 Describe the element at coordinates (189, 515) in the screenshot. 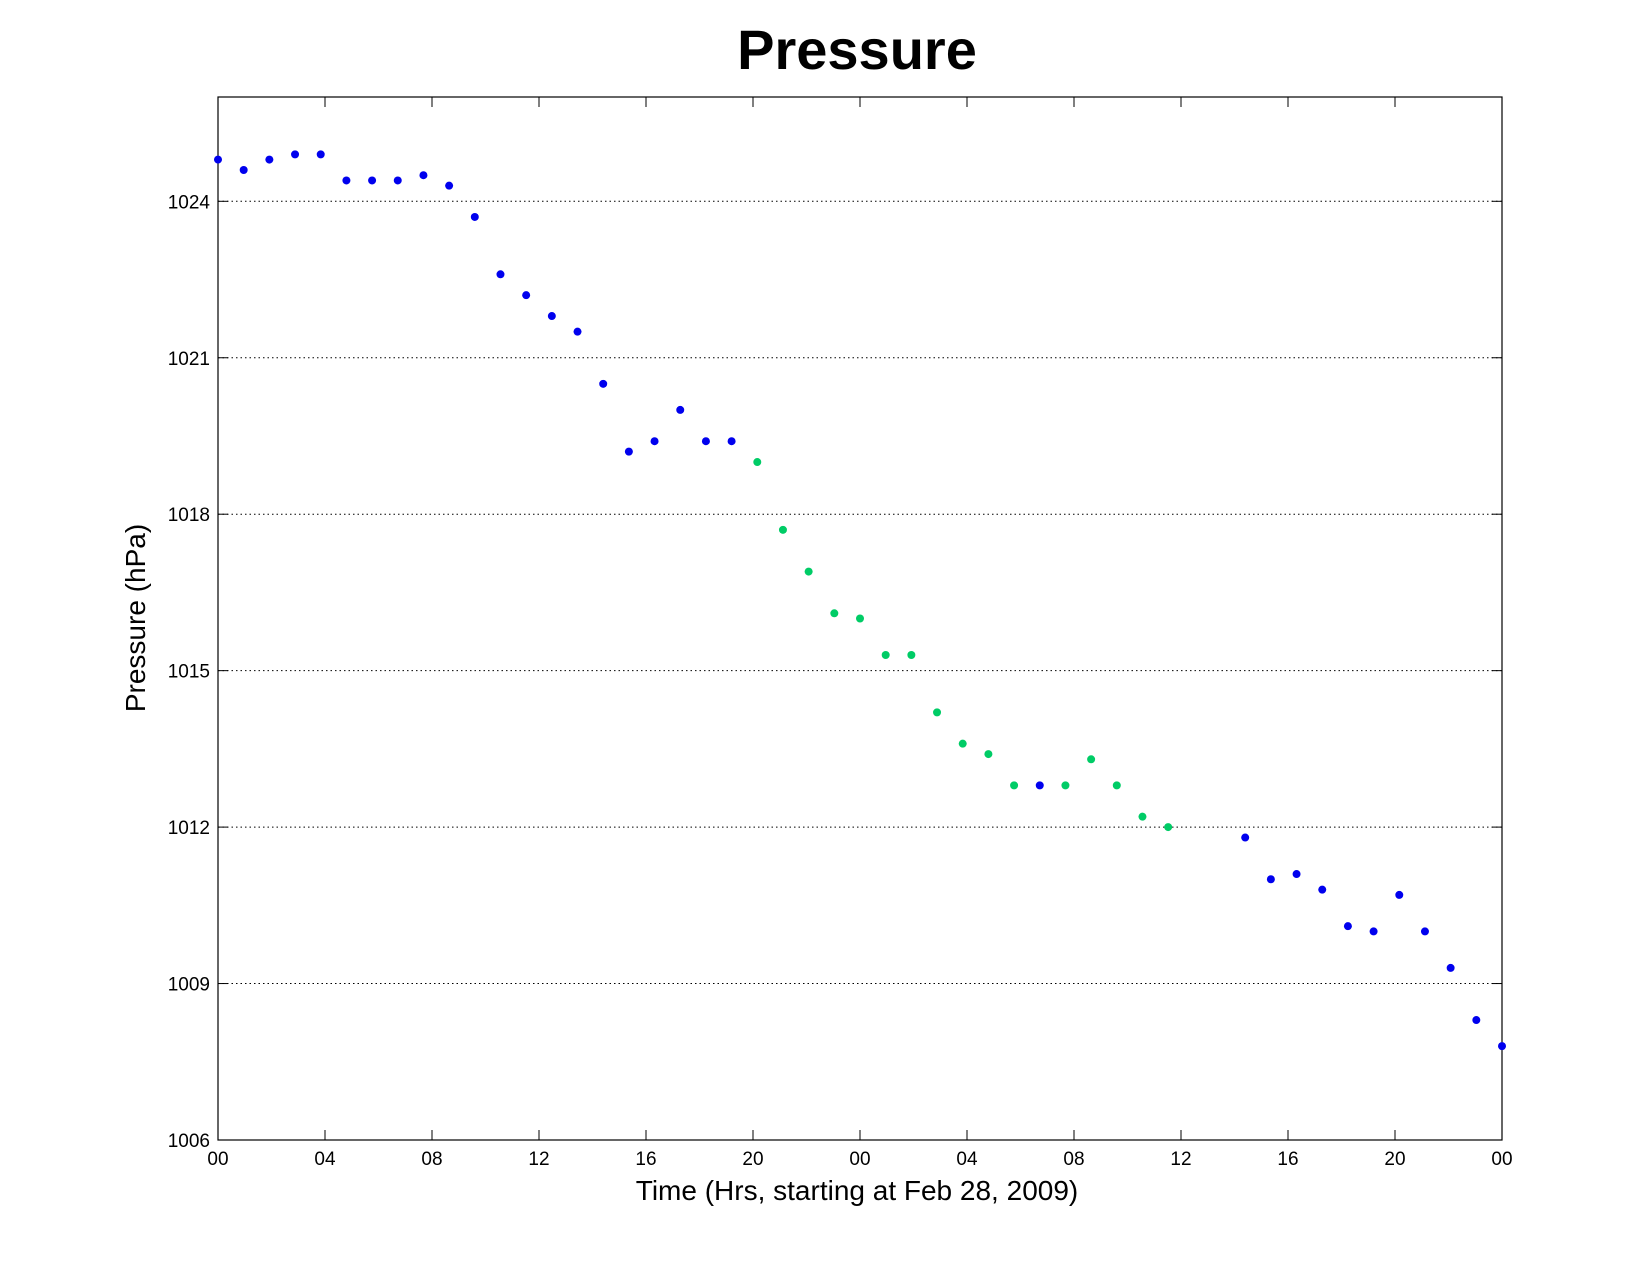

I see `y-tick-label: 1018` at that location.